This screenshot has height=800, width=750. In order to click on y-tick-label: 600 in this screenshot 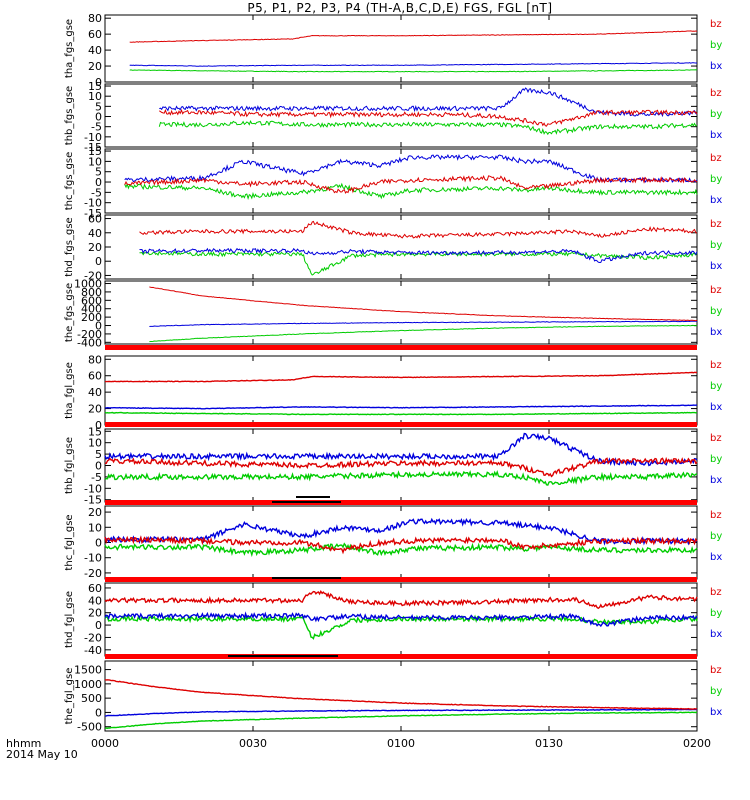, I will do `click(91, 300)`.